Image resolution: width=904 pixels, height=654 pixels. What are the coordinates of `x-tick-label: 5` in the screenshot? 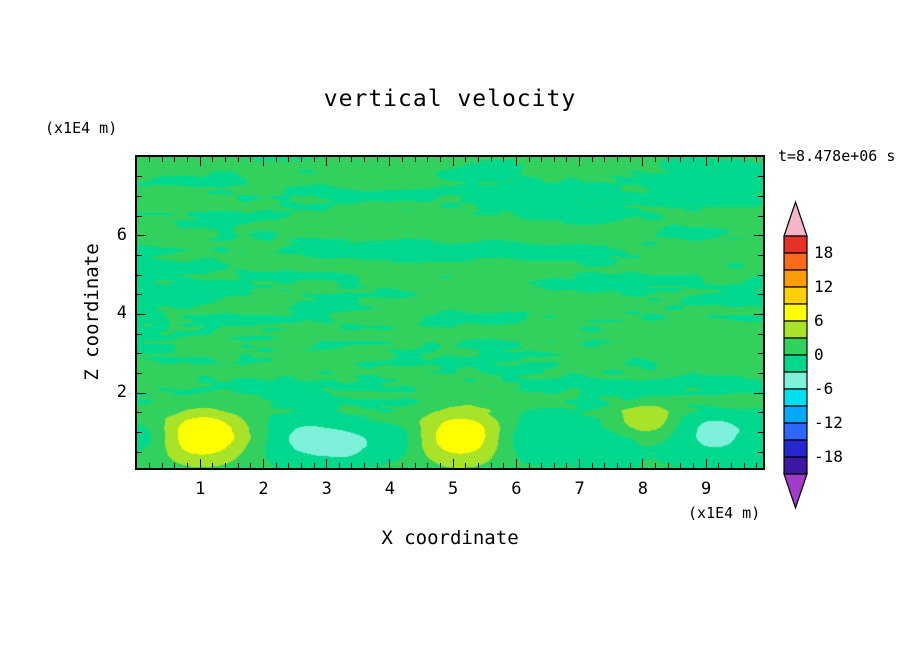 It's located at (453, 489).